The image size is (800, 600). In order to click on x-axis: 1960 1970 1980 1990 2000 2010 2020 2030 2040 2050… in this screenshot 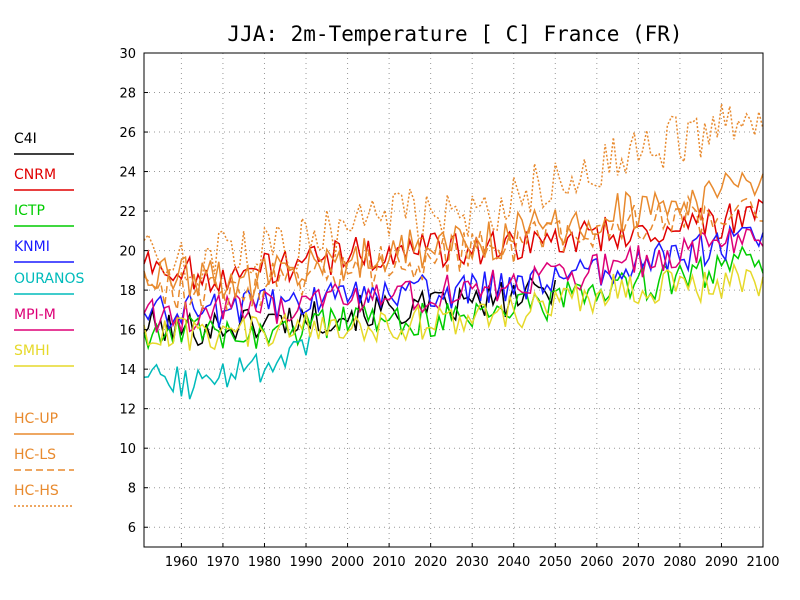, I will do `click(472, 556)`.